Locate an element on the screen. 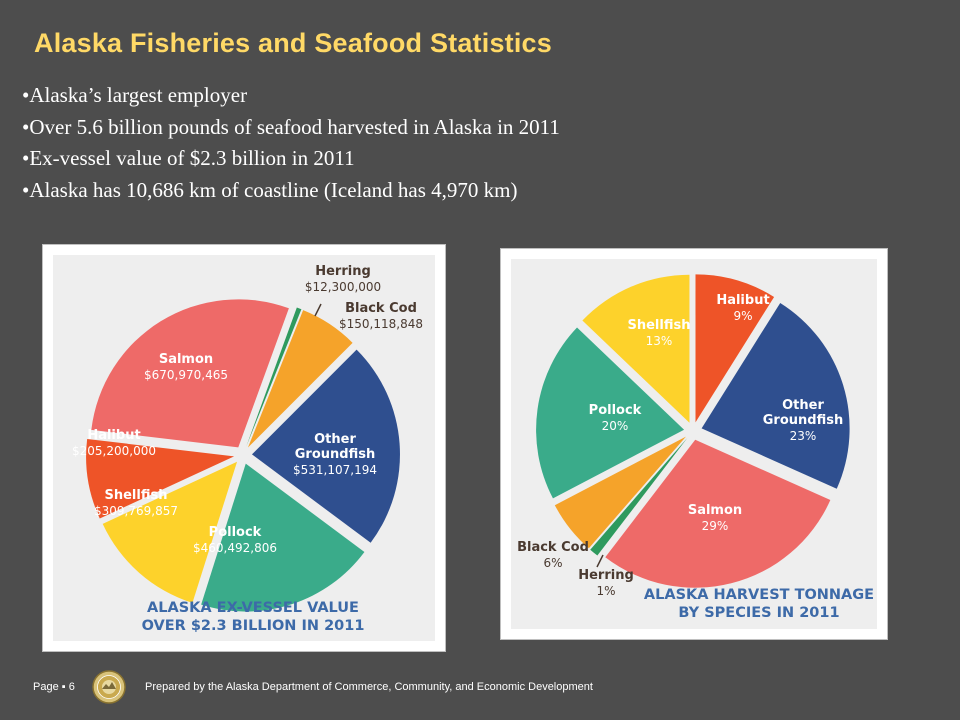 Image resolution: width=960 pixels, height=720 pixels. slice-value-halibut: $205,200,000 is located at coordinates (114, 451).